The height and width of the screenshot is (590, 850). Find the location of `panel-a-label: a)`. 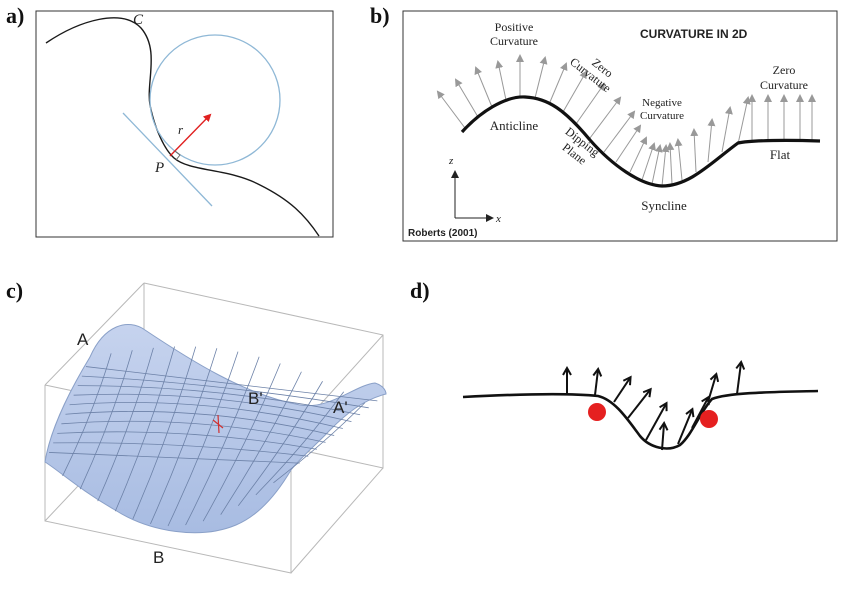

panel-a-label: a) is located at coordinates (15, 15).